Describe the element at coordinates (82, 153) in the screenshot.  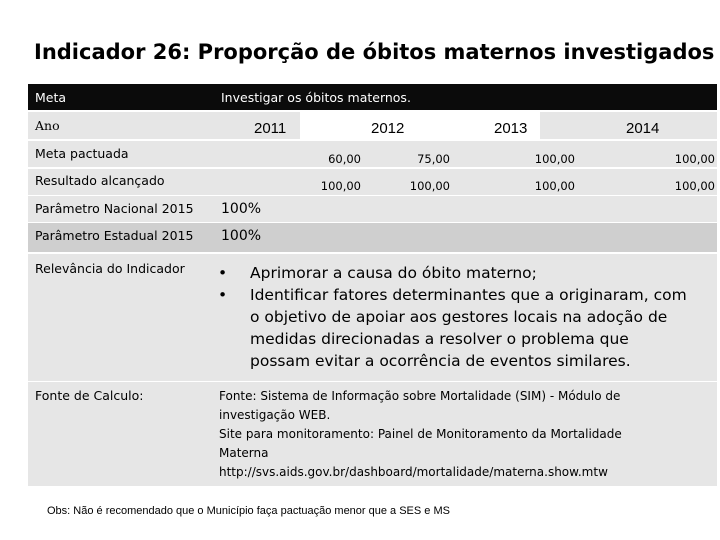
I see `meta-pactuada-label: Meta pactuada` at that location.